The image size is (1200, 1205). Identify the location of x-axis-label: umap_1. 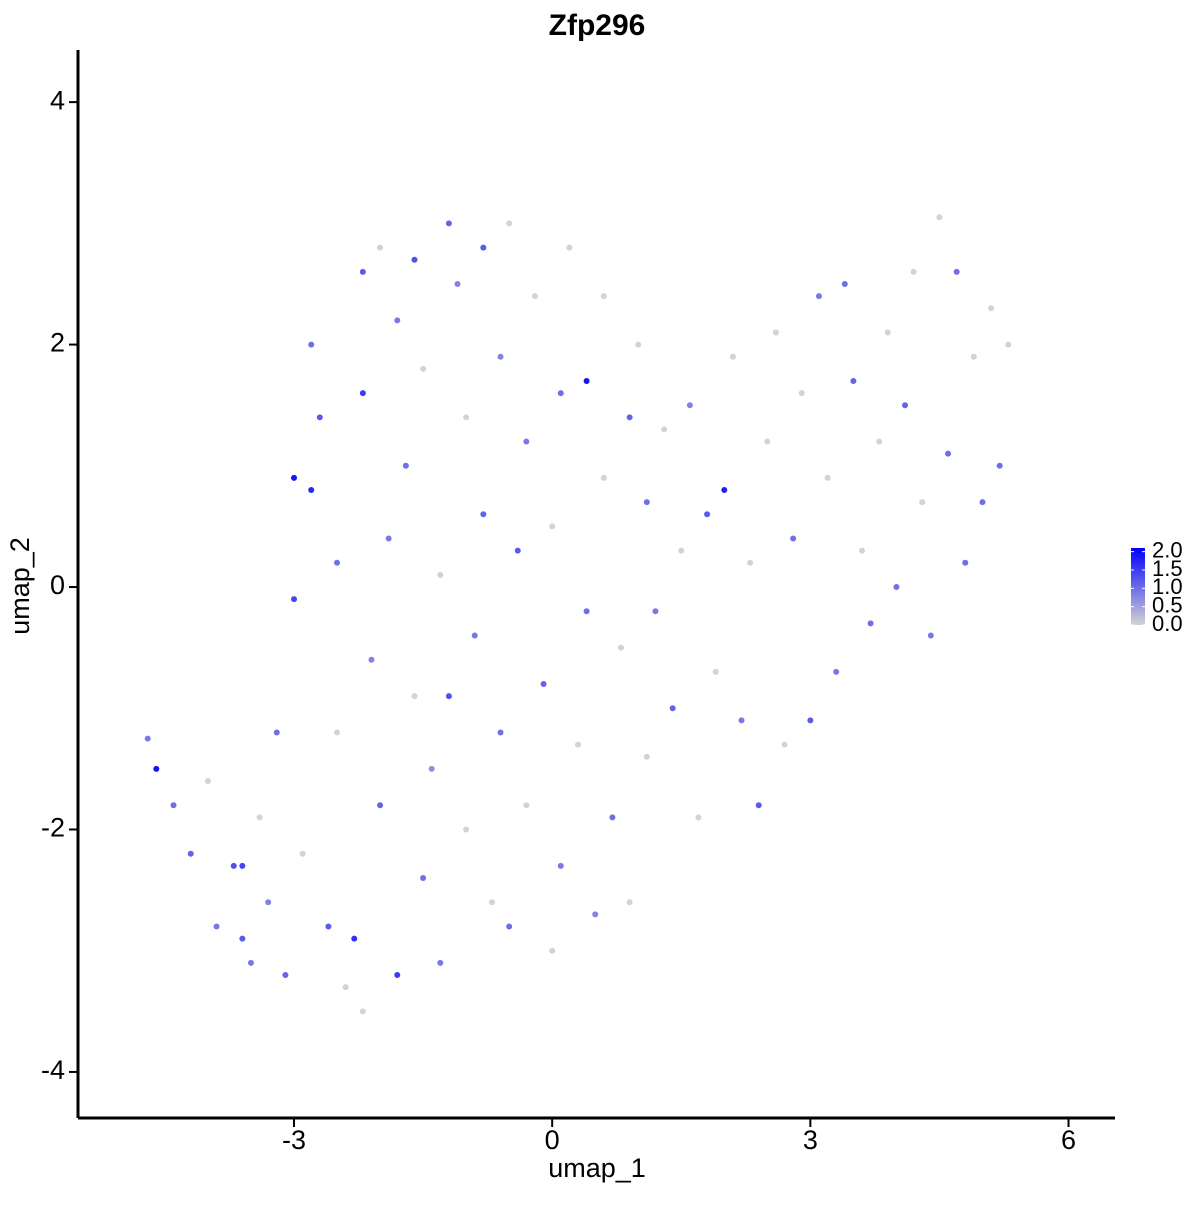
(597, 1168).